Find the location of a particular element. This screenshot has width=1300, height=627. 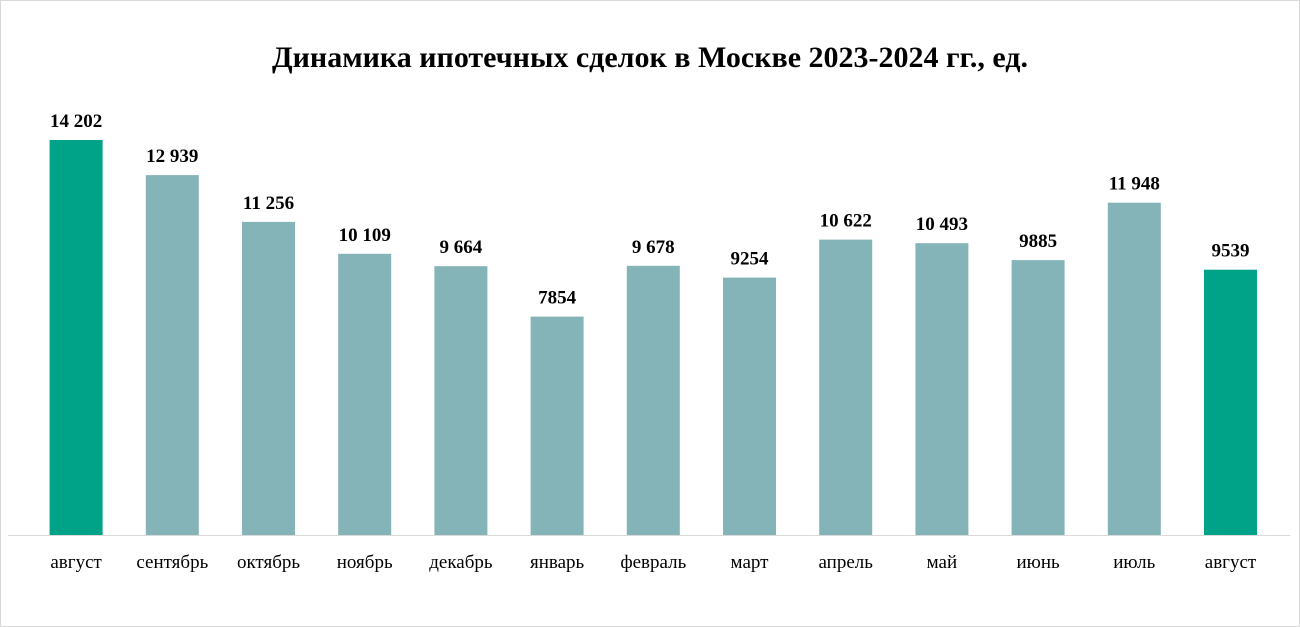

x-tick-label-11: июль is located at coordinates (1134, 562).